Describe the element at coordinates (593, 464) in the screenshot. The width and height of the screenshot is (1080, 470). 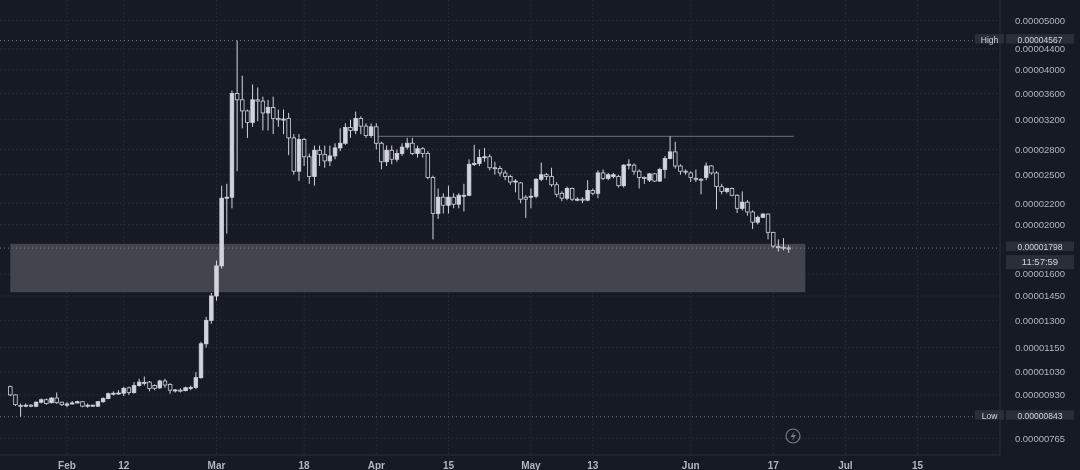
I see `x-tick-label: 13` at that location.